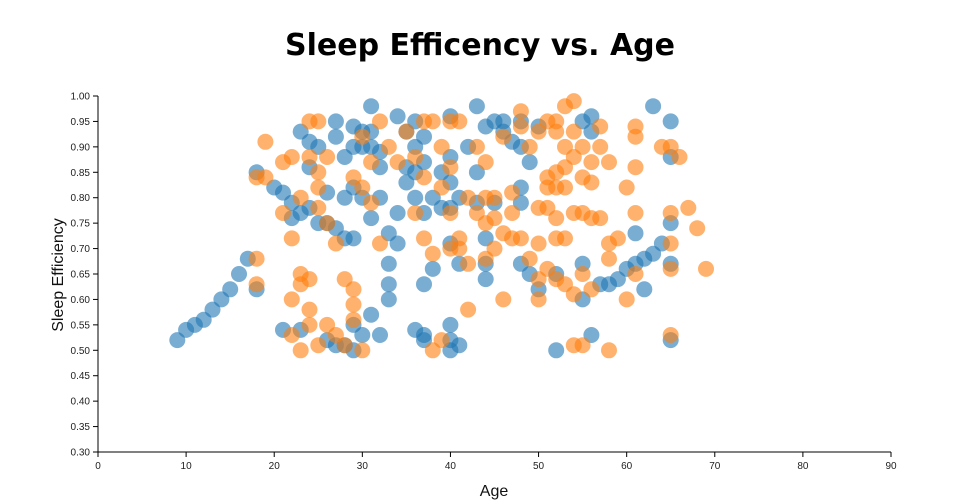  I want to click on y-tick-label: 0.65, so click(81, 275).